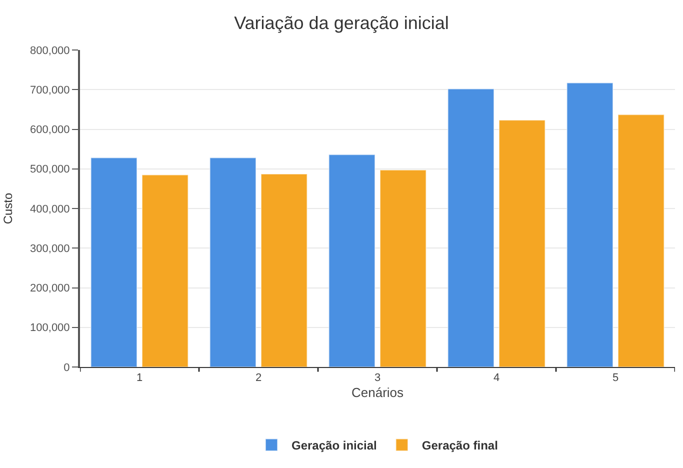  I want to click on x-tick-label: 1, so click(139, 378).